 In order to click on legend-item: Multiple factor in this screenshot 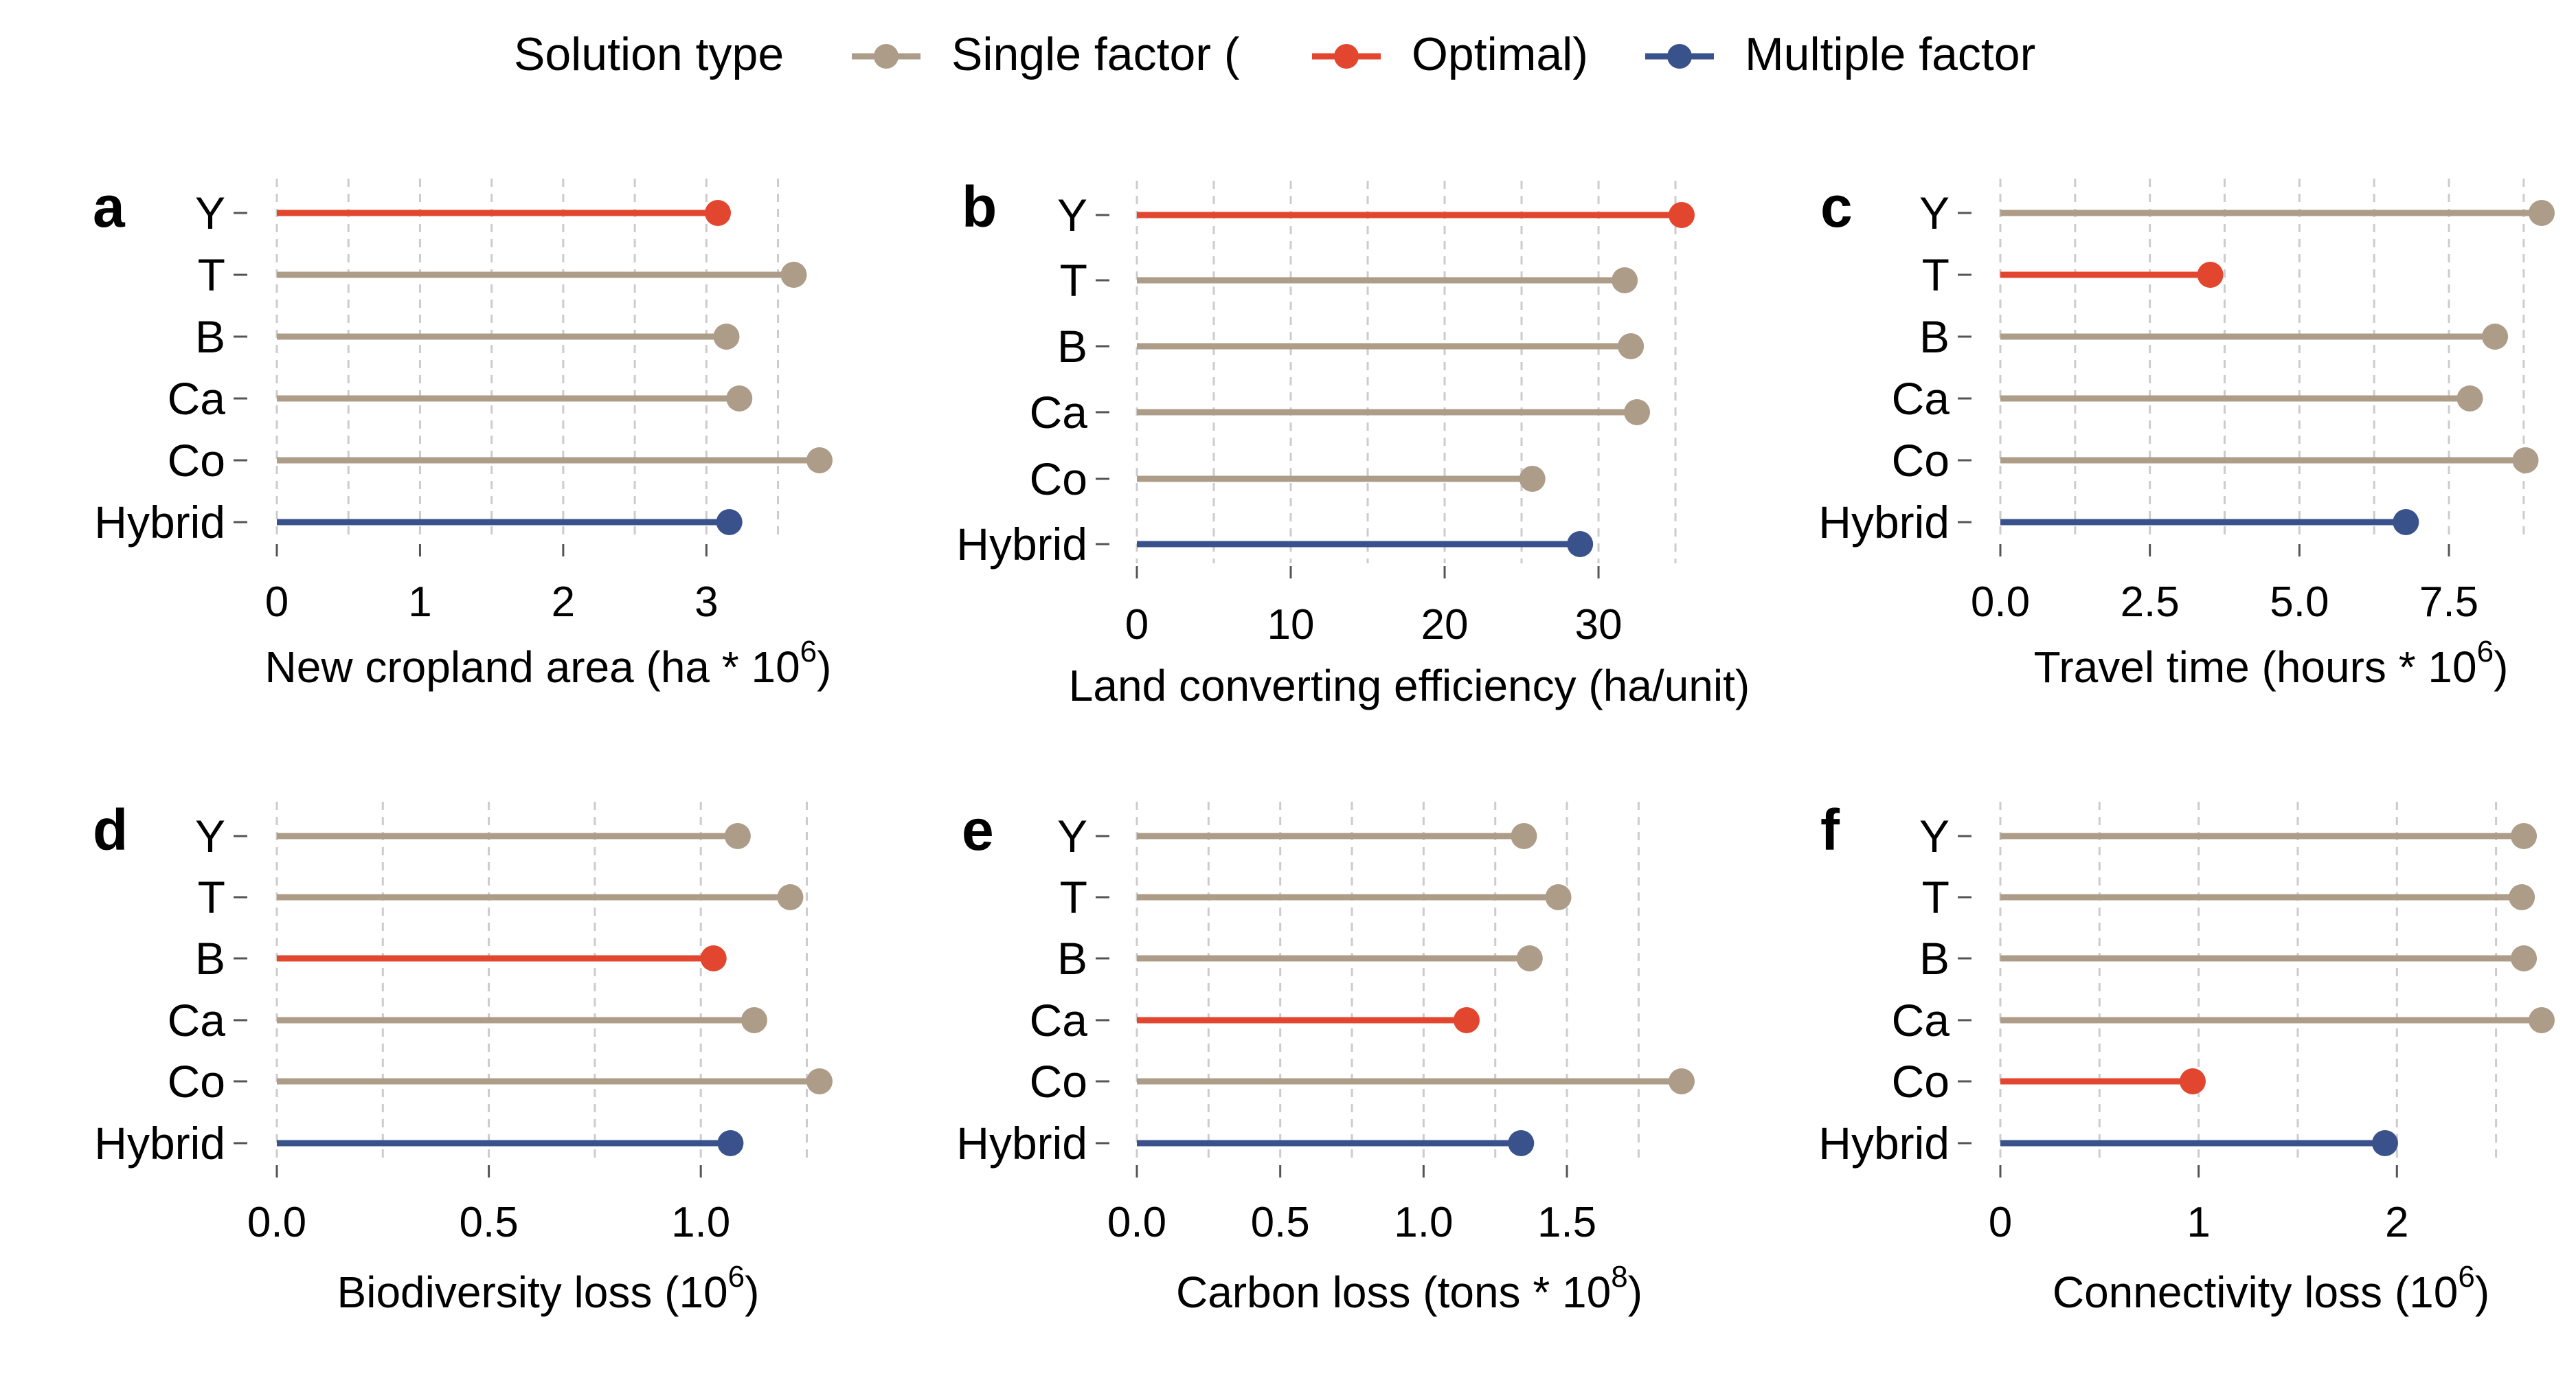, I will do `click(1840, 54)`.